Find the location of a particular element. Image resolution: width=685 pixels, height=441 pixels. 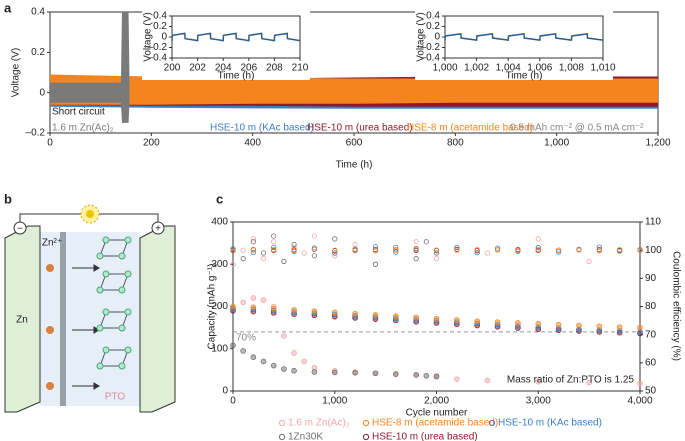

x-tick-label: 4,000 is located at coordinates (639, 401).